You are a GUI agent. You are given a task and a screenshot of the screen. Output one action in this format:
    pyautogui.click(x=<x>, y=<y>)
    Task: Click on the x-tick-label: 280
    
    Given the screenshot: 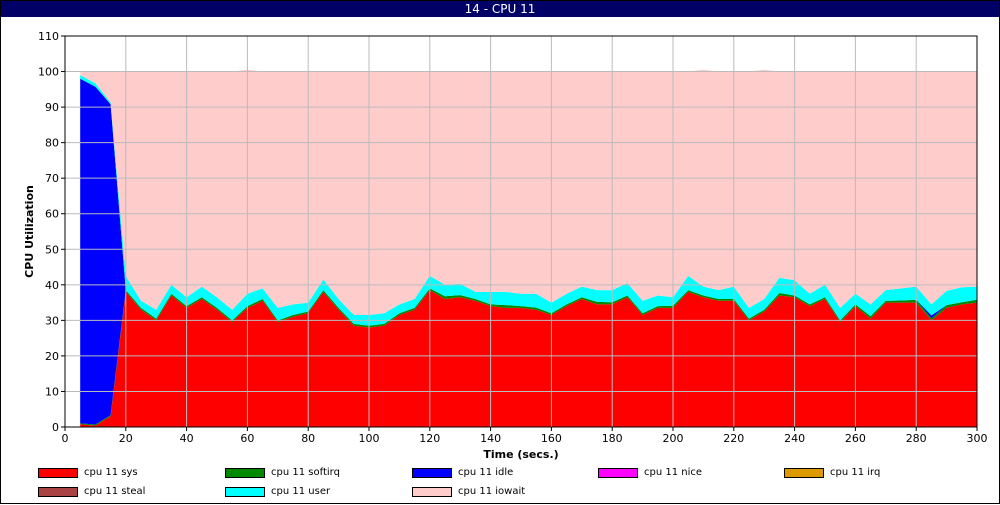 What is the action you would take?
    pyautogui.click(x=916, y=438)
    